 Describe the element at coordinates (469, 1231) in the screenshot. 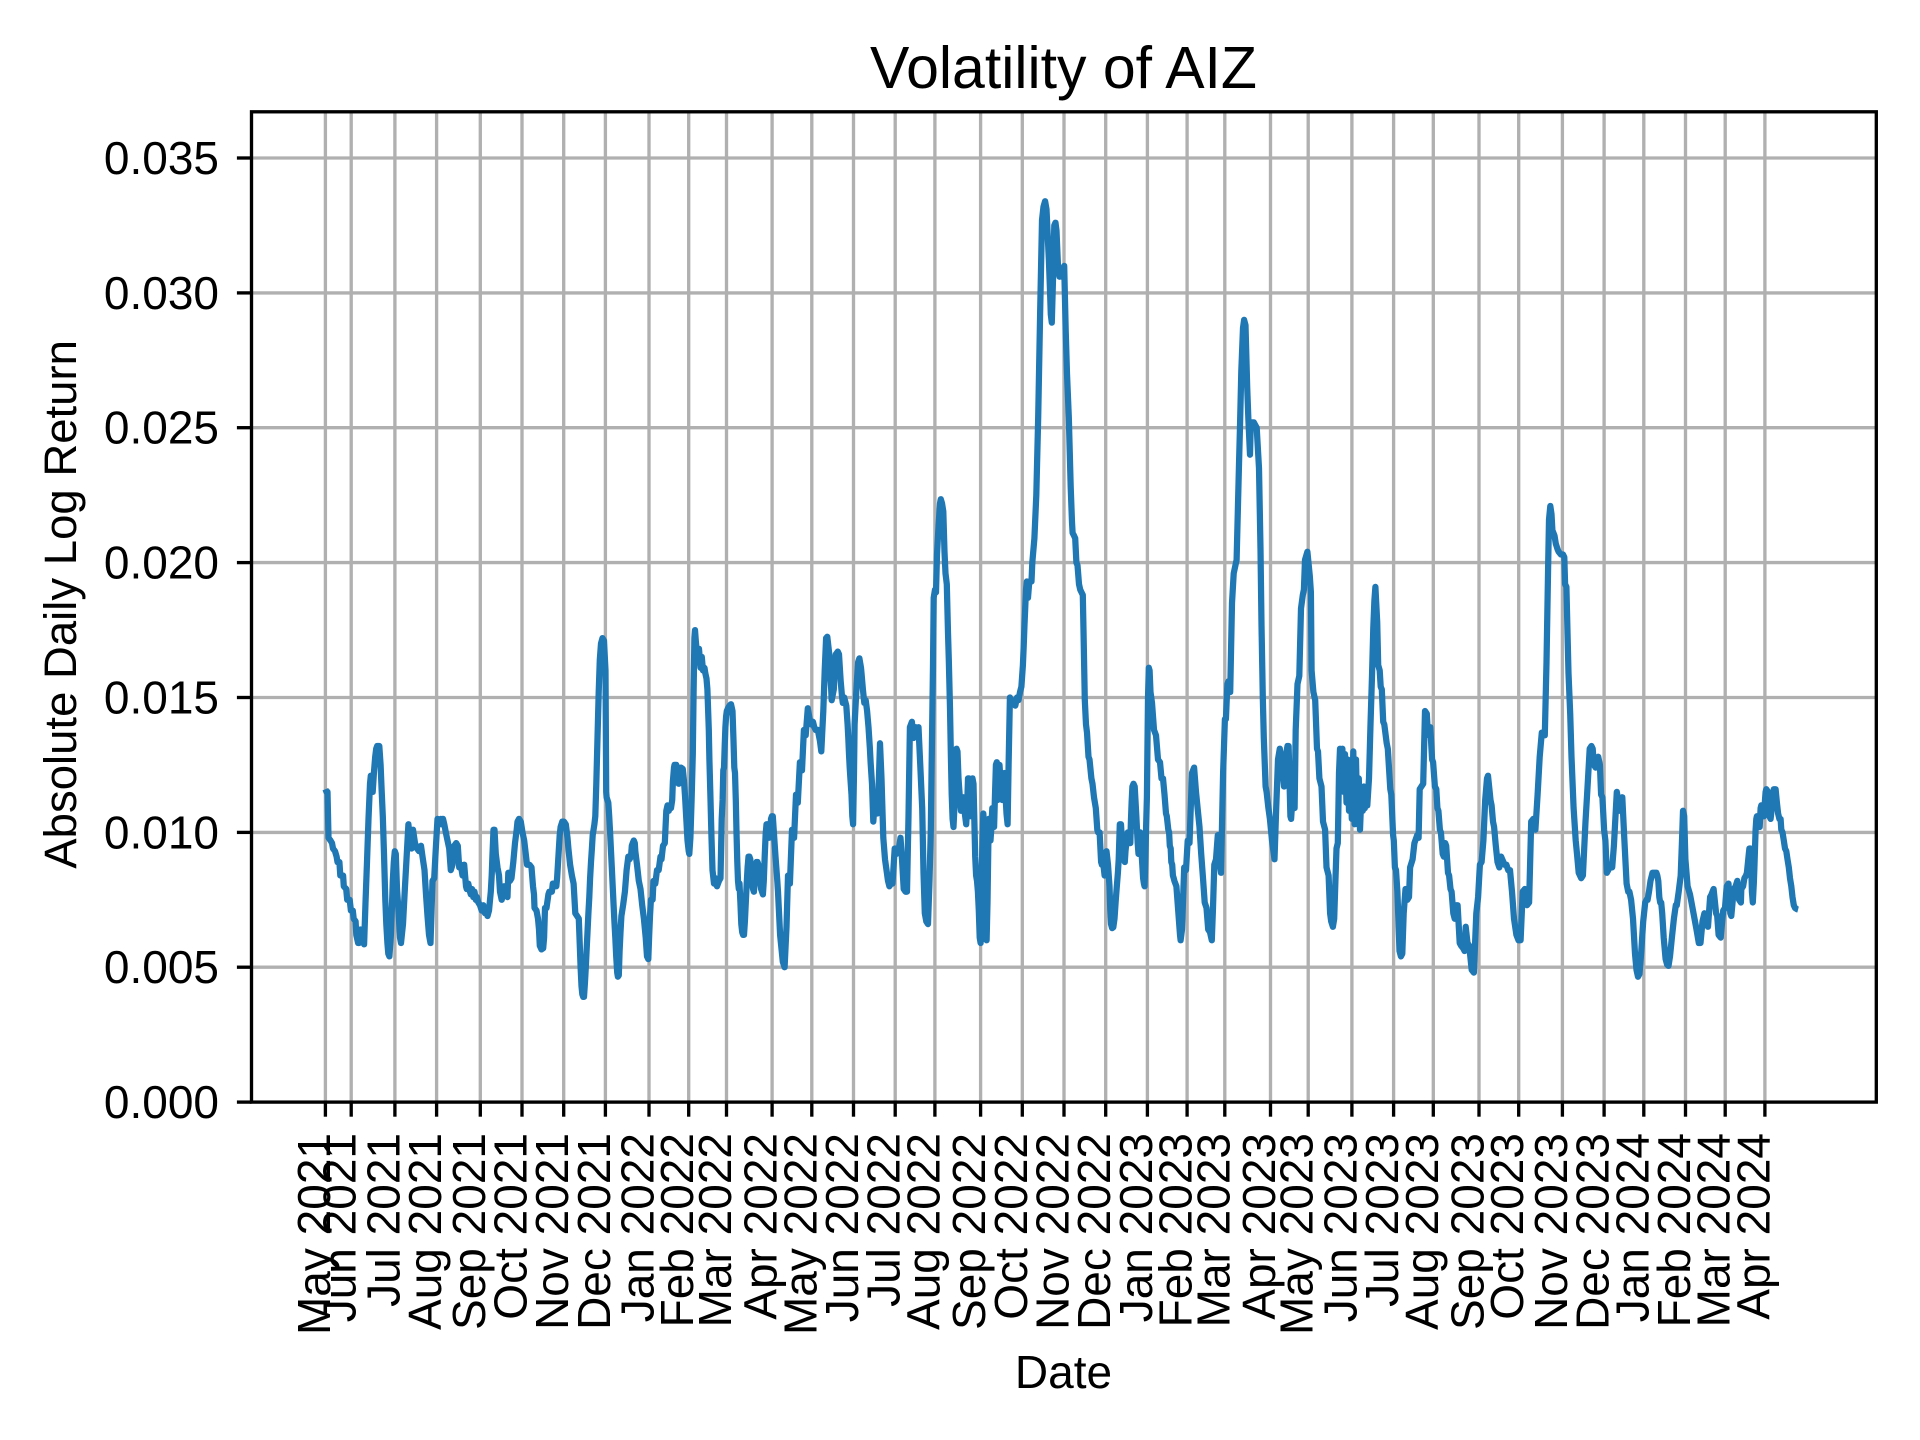

I see `svg-text: Sep 2021` at that location.